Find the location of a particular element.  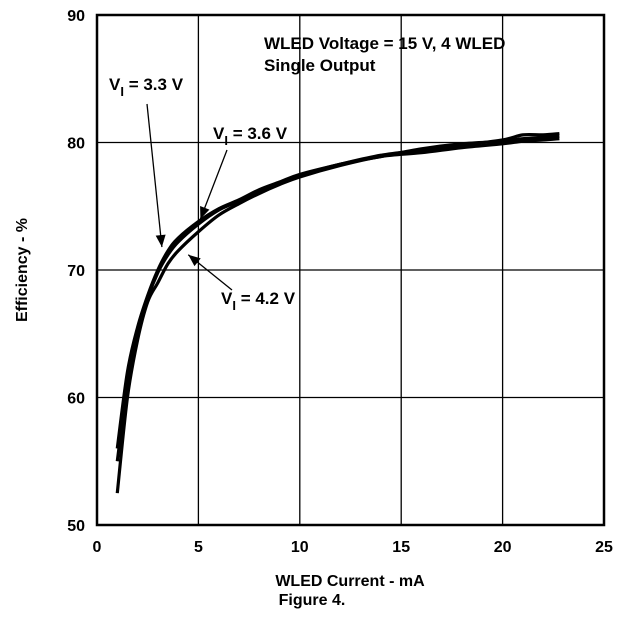

y-axis-label: Efficiency - % is located at coordinates (22, 270).